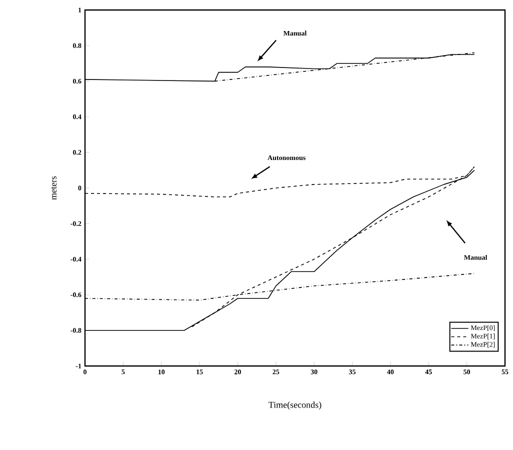 The width and height of the screenshot is (513, 450). Describe the element at coordinates (53, 188) in the screenshot. I see `y-axis-title: meters` at that location.